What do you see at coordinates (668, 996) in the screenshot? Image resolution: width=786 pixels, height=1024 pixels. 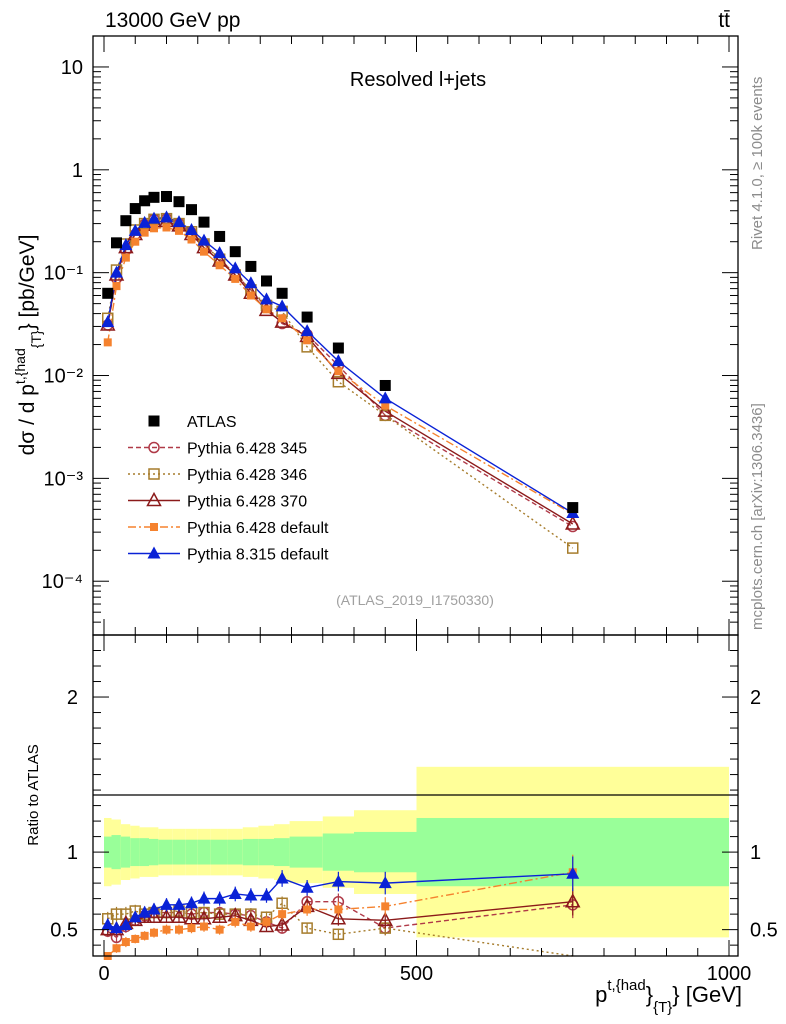 I see `x-axis-label: pt,{had}{T}} [GeV]` at bounding box center [668, 996].